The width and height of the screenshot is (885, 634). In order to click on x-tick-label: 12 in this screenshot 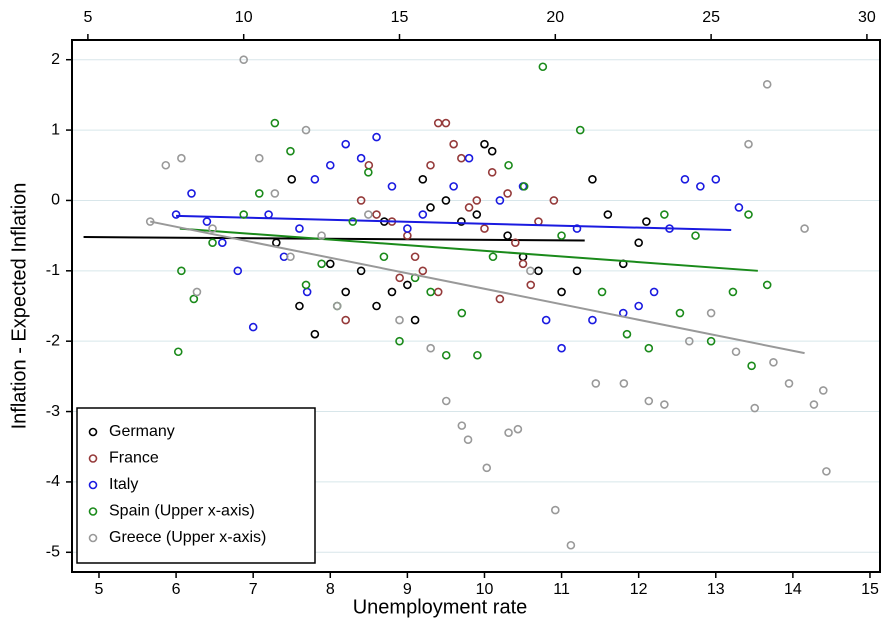, I will do `click(639, 589)`.